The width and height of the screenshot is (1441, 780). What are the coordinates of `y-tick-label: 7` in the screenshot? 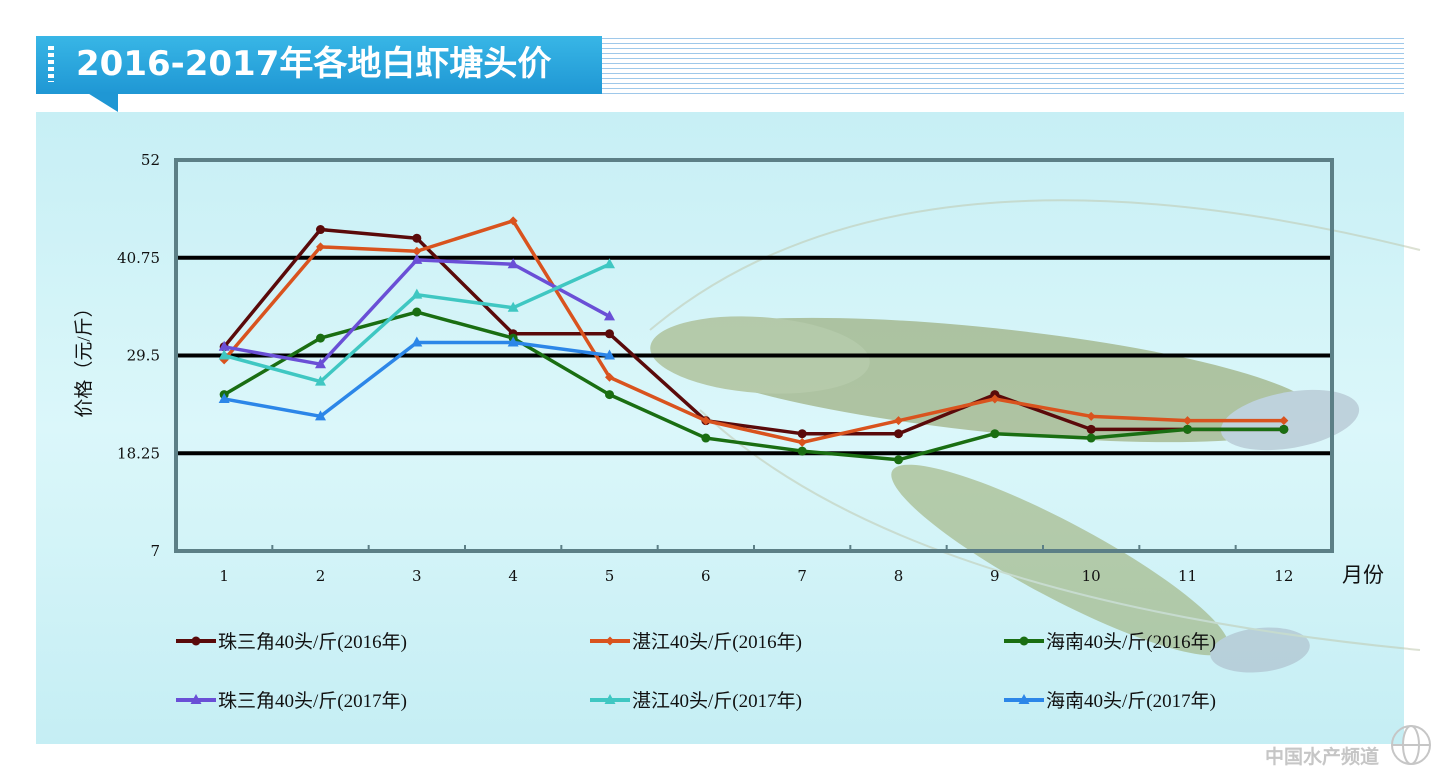 It's located at (155, 551).